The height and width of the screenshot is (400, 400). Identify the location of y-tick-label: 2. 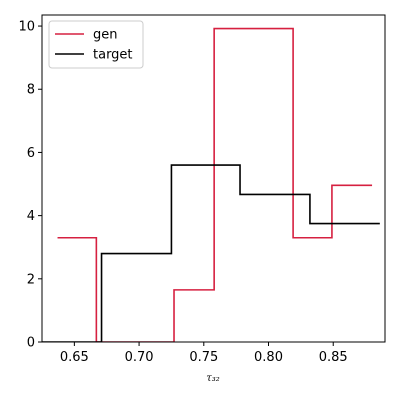
(31, 279).